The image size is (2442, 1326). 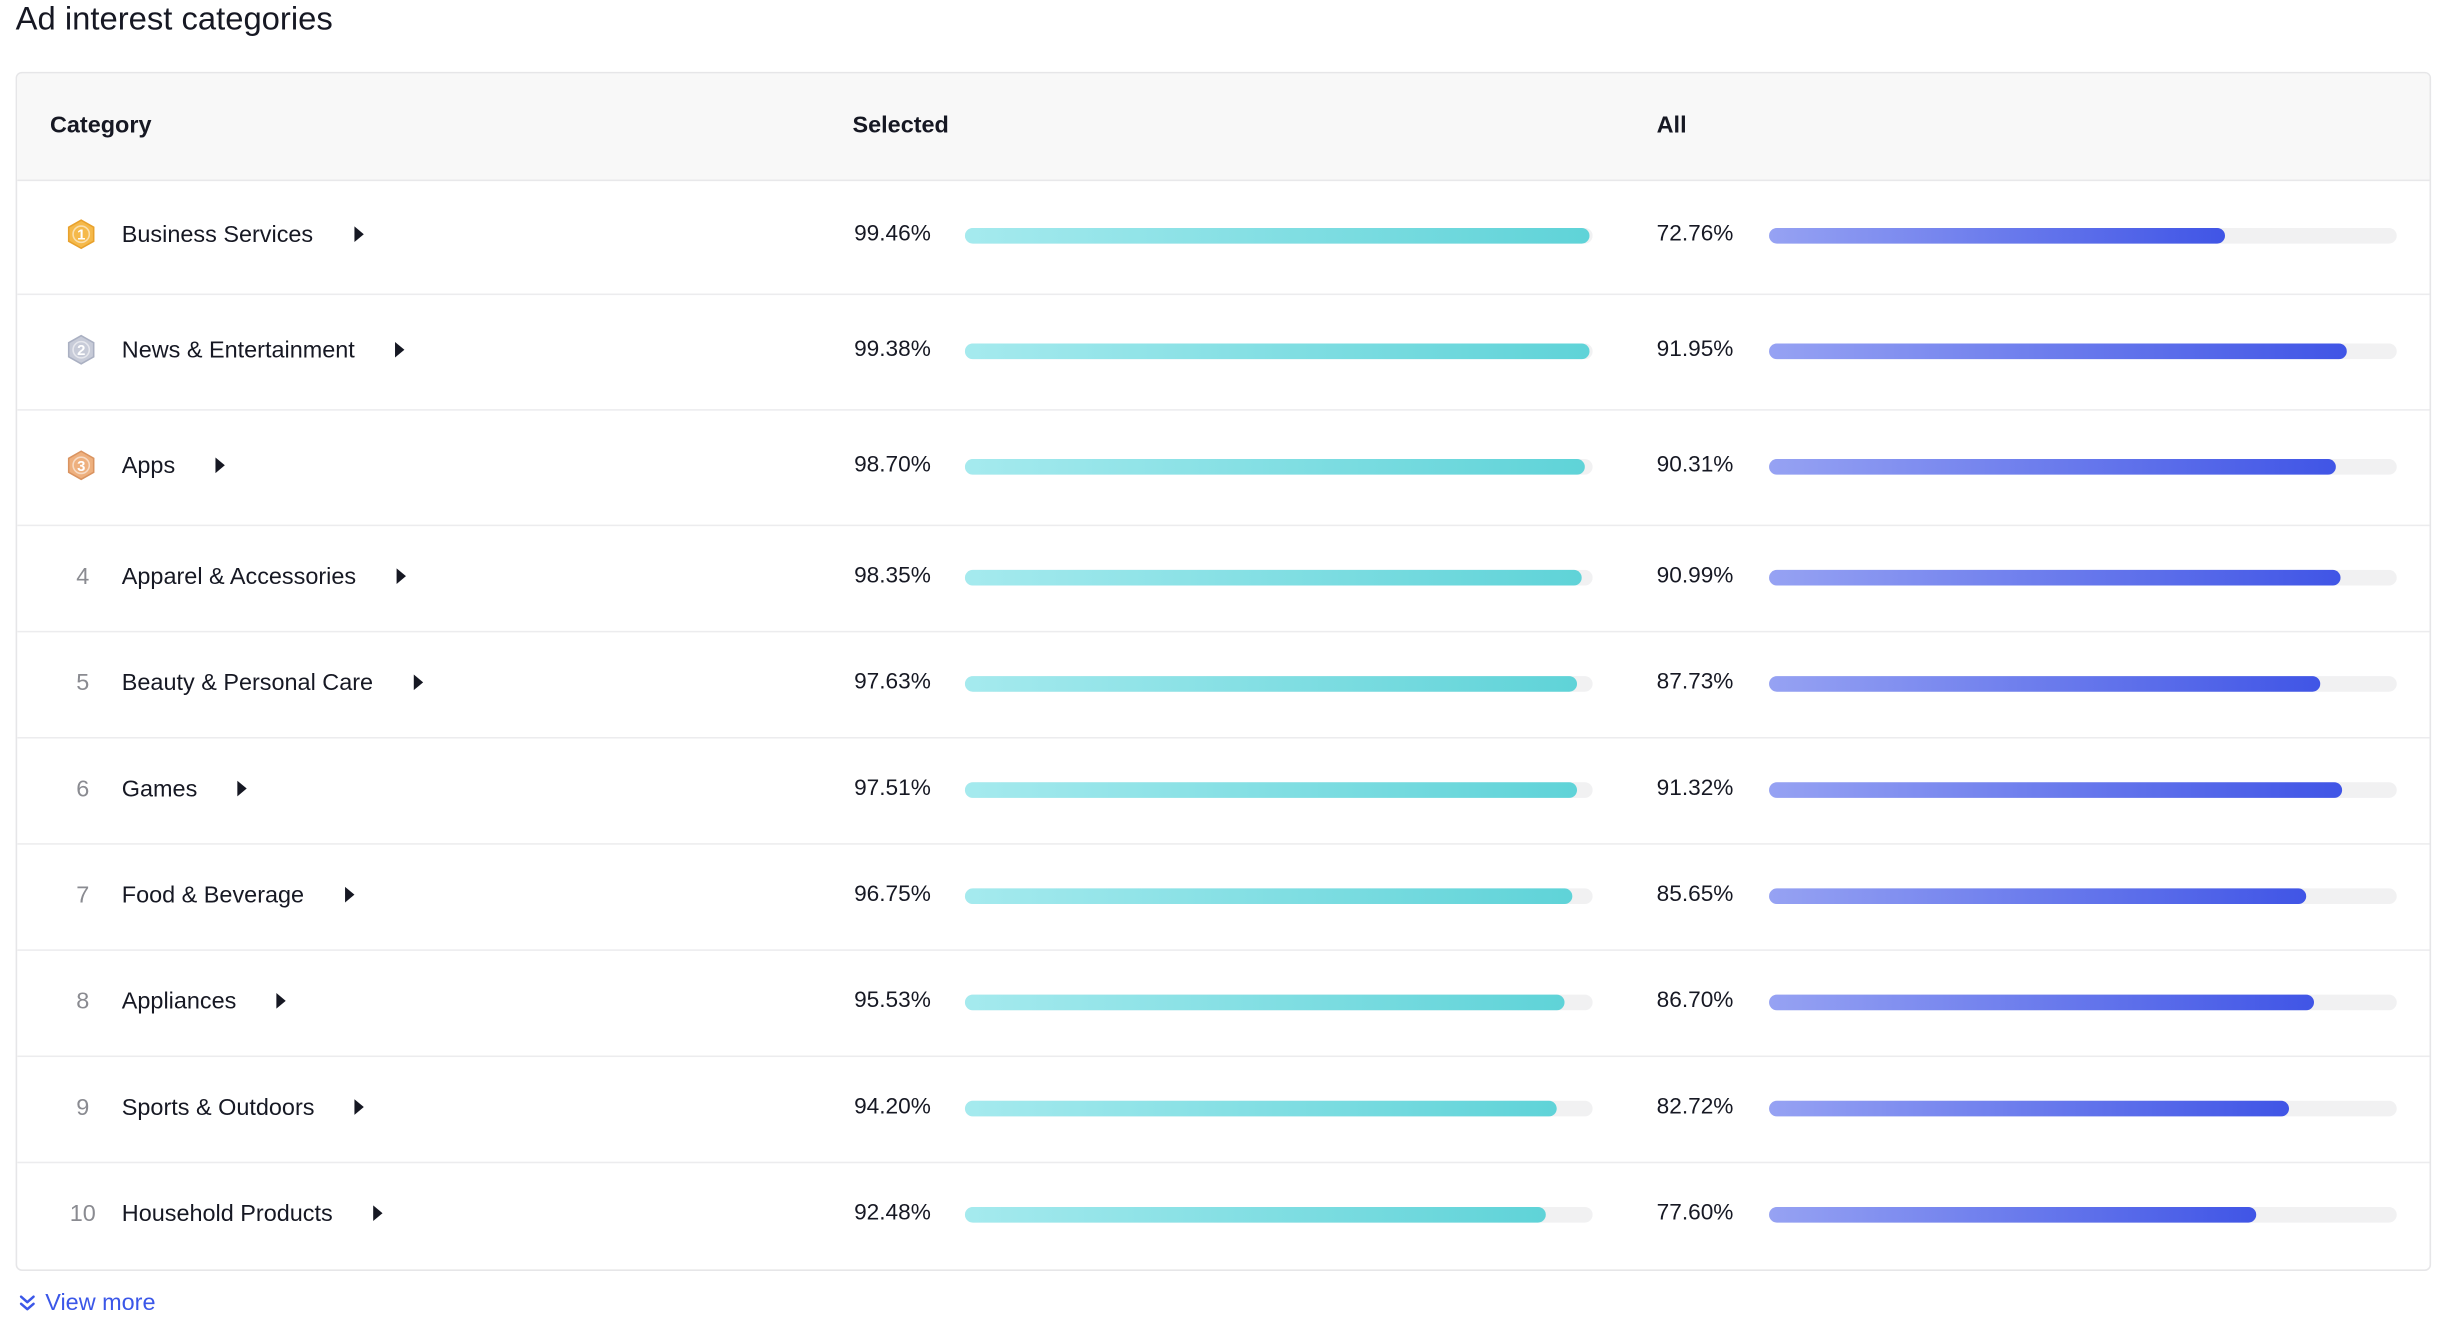 I want to click on category-label: Business Services, so click(x=217, y=235).